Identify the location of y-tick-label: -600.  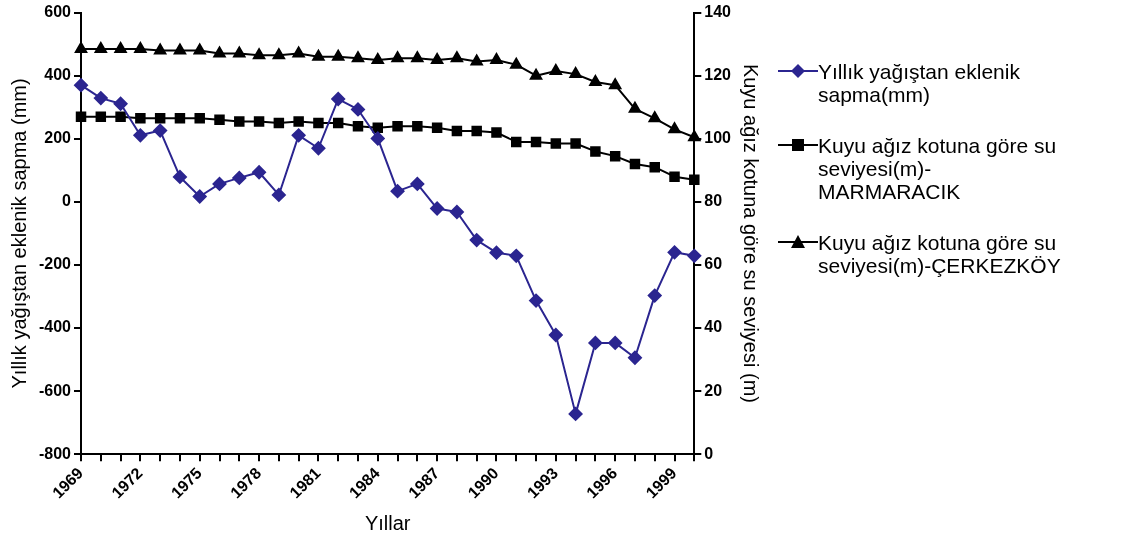
(55, 390).